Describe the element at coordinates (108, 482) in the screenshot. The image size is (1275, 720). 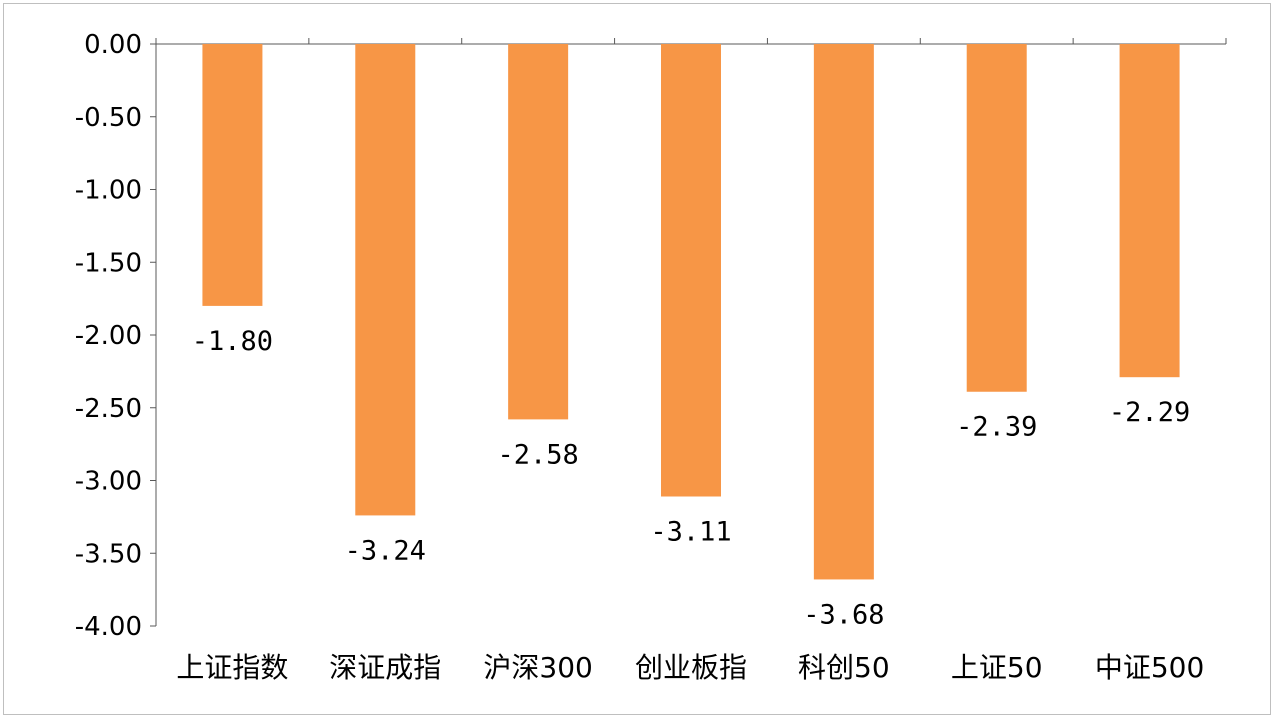
I see `y-tick-label: -3.00` at that location.